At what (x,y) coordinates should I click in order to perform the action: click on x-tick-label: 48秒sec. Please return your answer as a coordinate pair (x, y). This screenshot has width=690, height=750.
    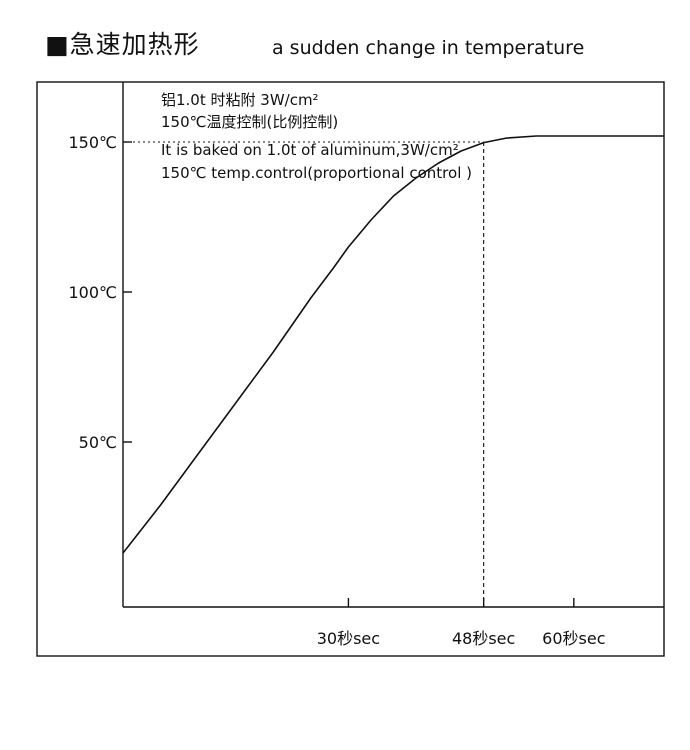
    Looking at the image, I should click on (483, 638).